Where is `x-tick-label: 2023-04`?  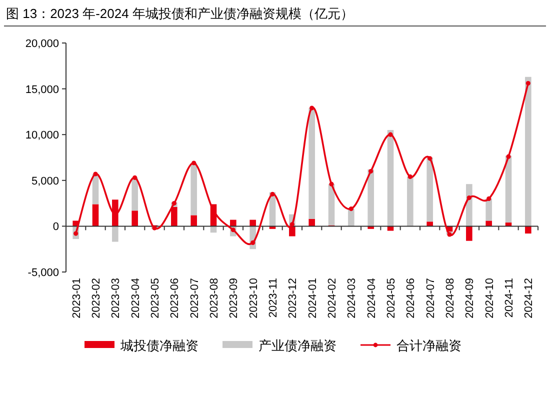 x-tick-label: 2023-04 is located at coordinates (136, 298).